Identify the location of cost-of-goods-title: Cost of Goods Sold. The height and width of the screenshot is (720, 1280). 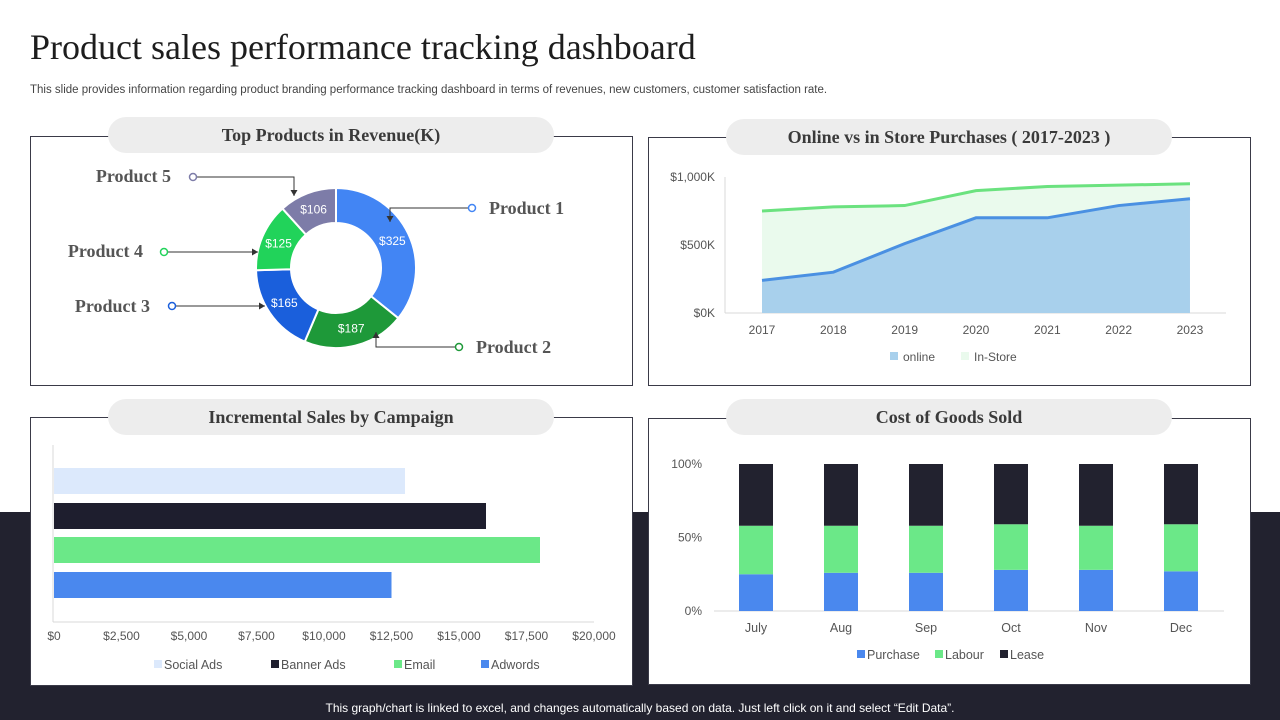
(949, 417).